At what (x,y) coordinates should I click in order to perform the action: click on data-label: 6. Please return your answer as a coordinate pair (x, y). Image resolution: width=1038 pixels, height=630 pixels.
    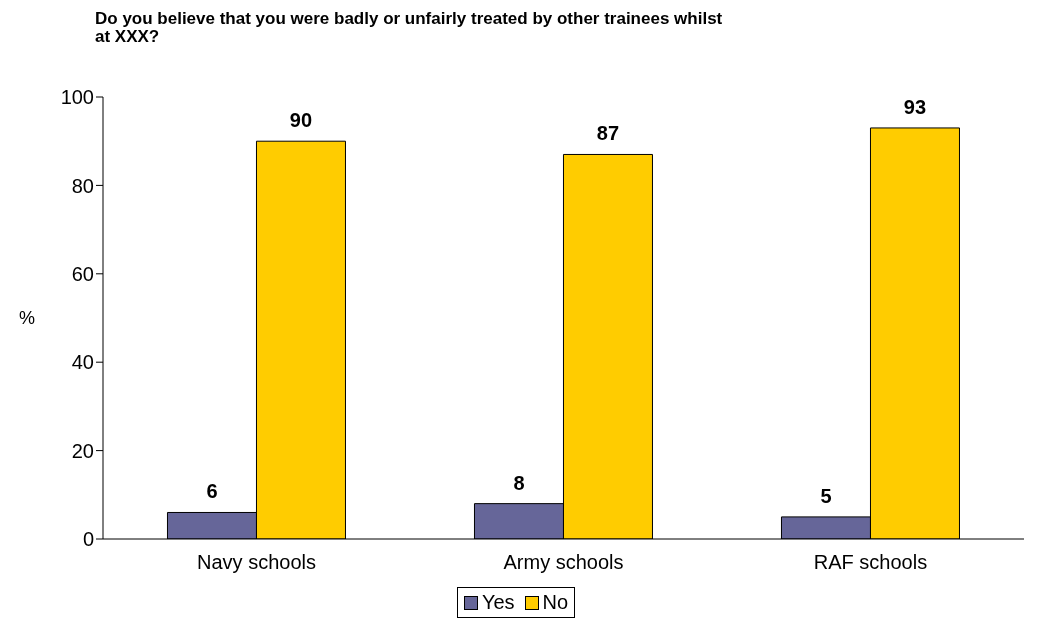
    Looking at the image, I should click on (212, 491).